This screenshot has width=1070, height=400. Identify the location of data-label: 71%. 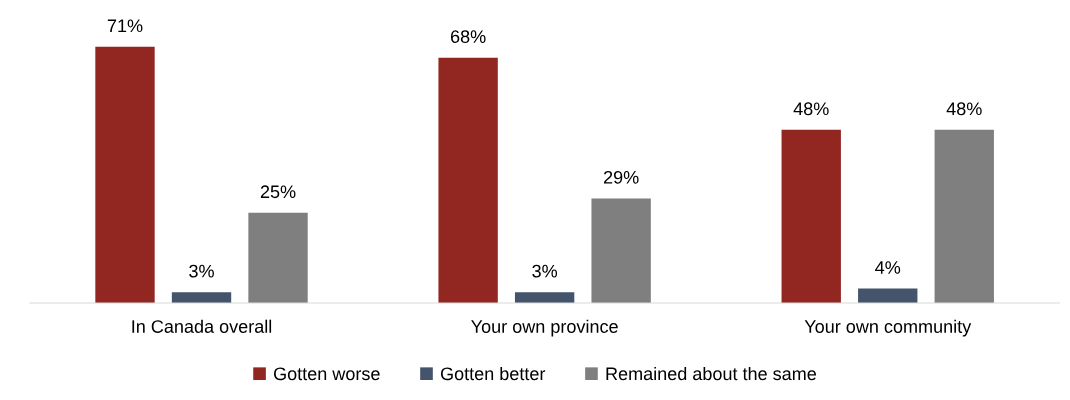
(125, 26).